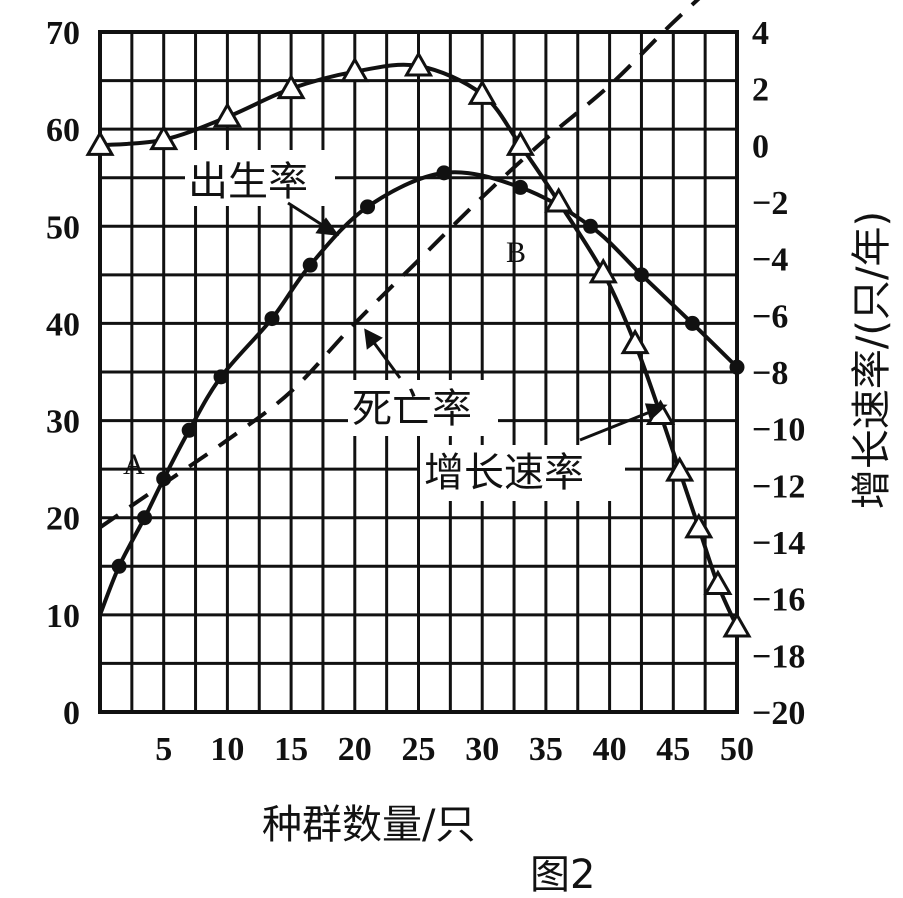 Image resolution: width=903 pixels, height=898 pixels. I want to click on x-tick-label: 50, so click(737, 749).